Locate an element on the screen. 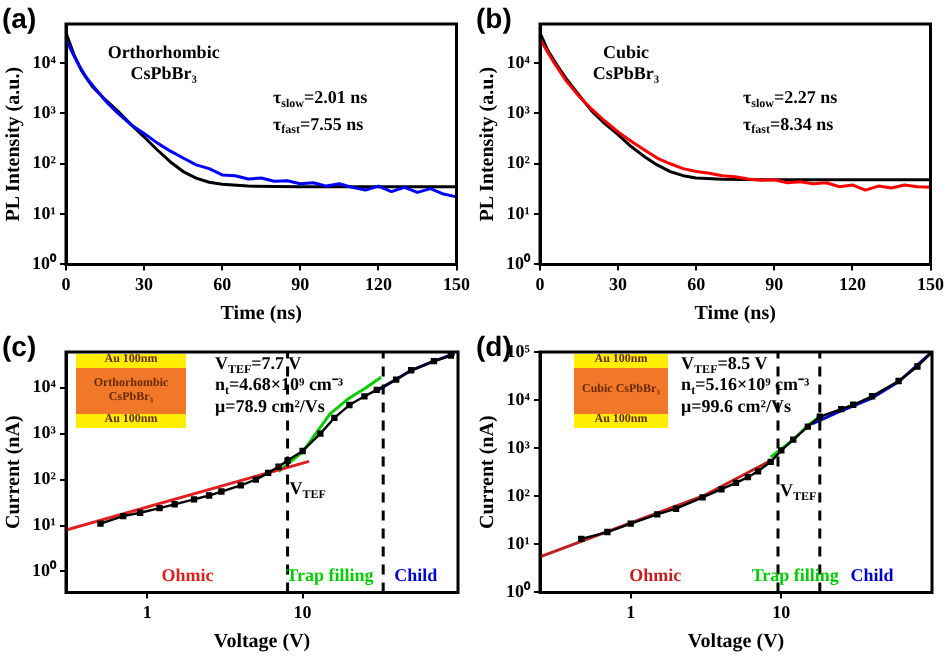 The width and height of the screenshot is (948, 656). chart-title: (c) is located at coordinates (19, 345).